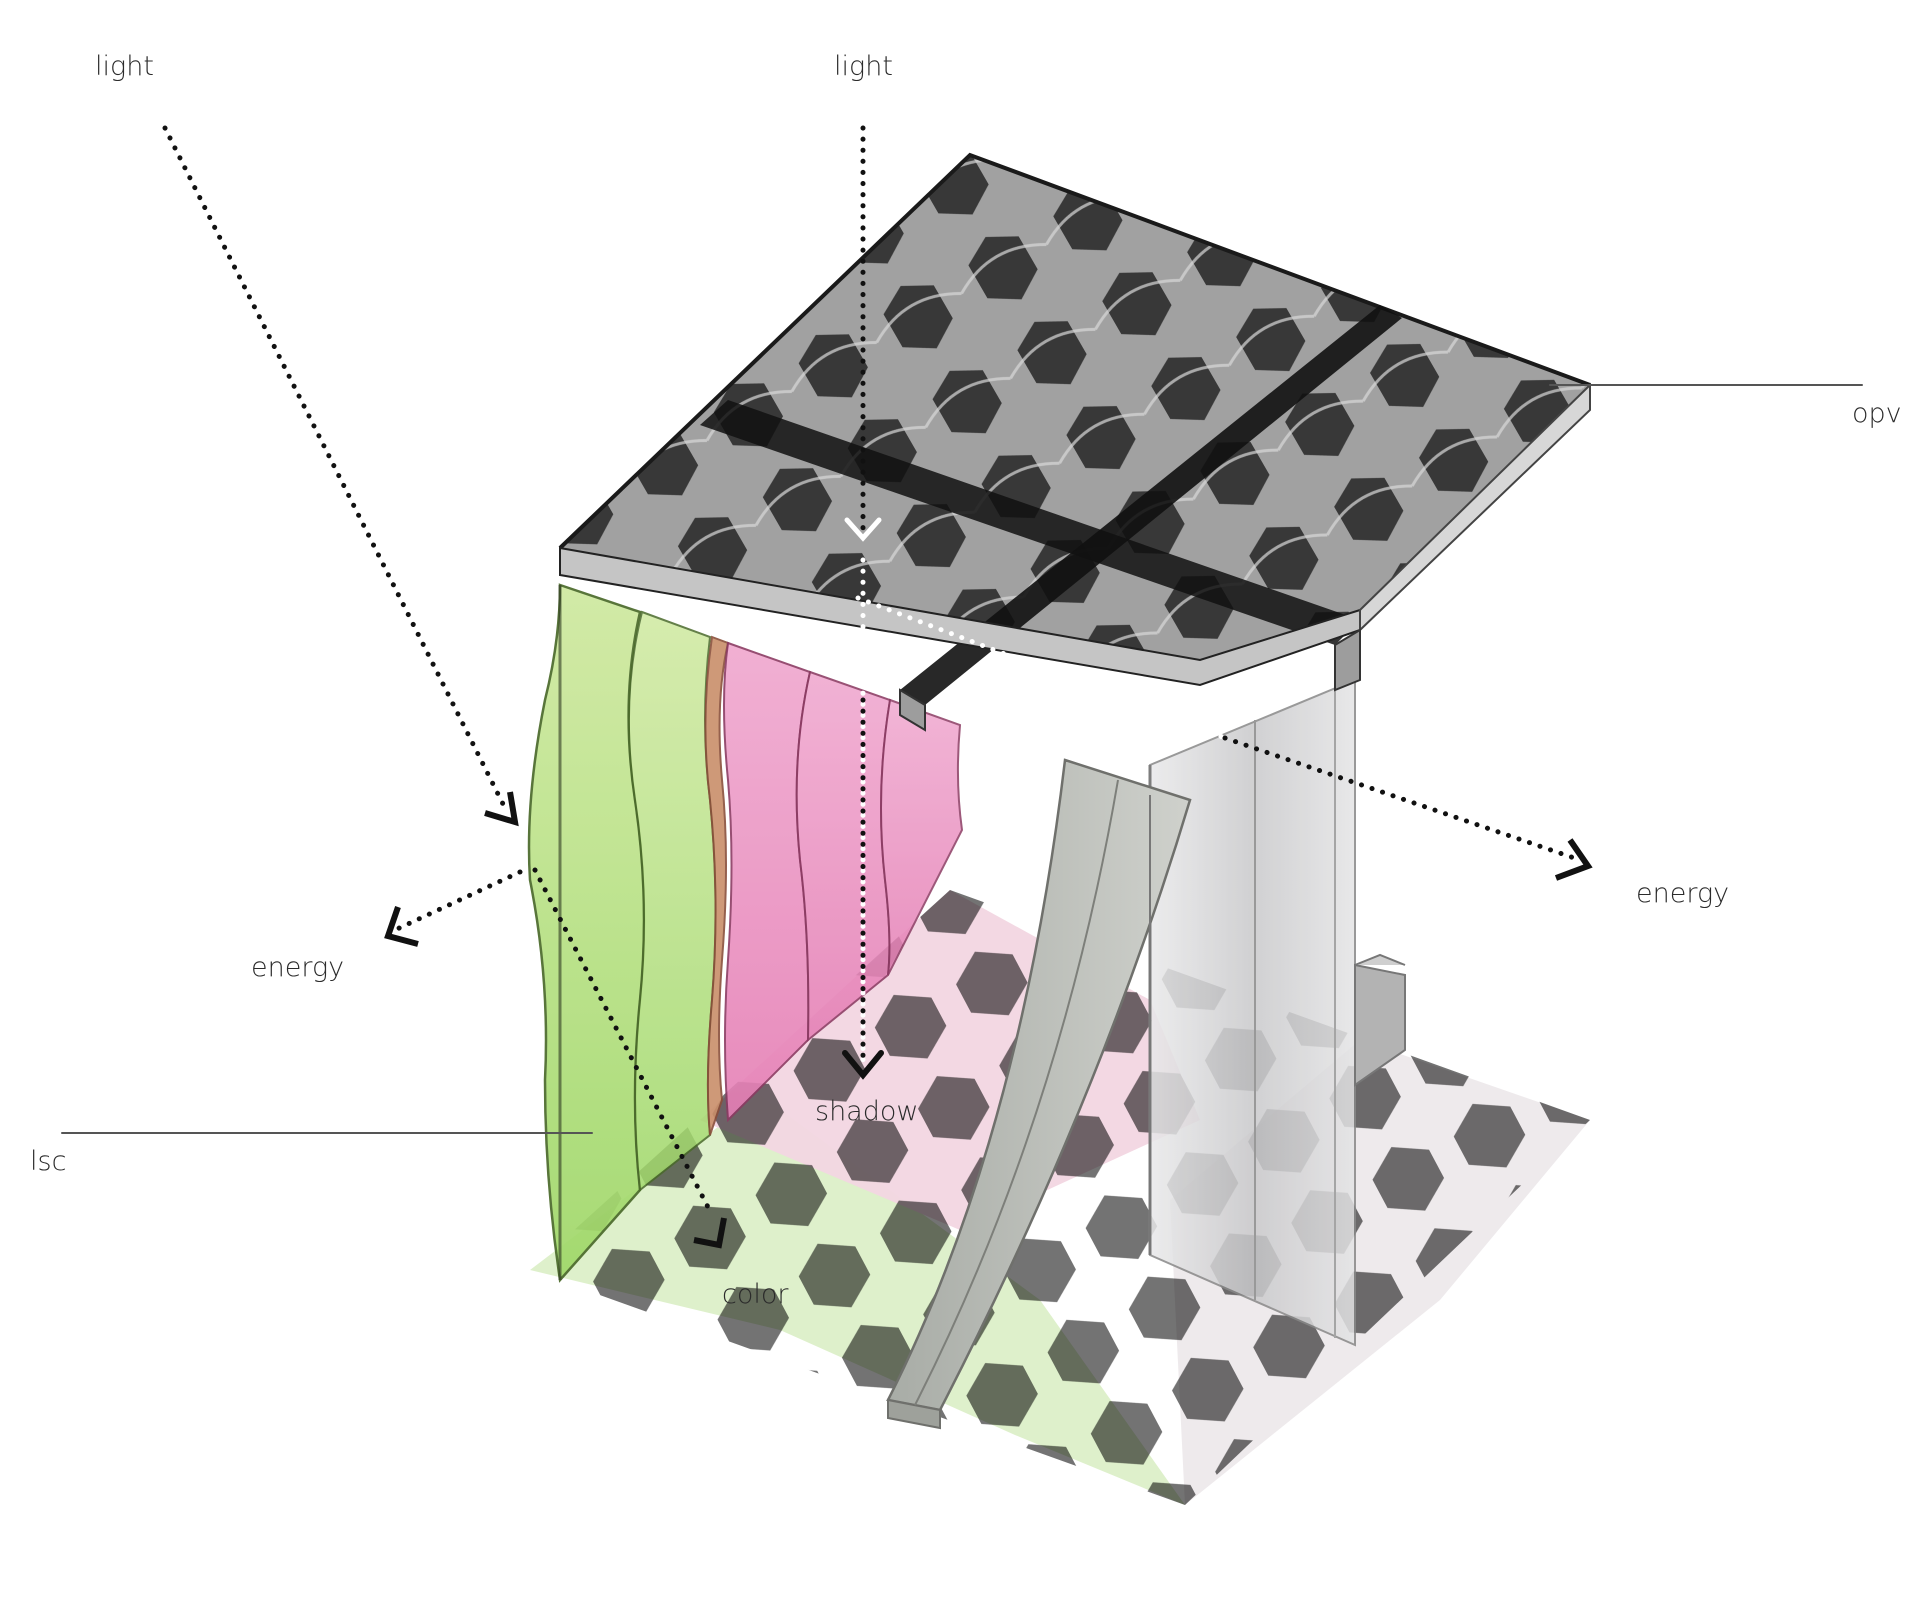  Describe the element at coordinates (1039, 1094) in the screenshot. I see `concrete-wall` at that location.